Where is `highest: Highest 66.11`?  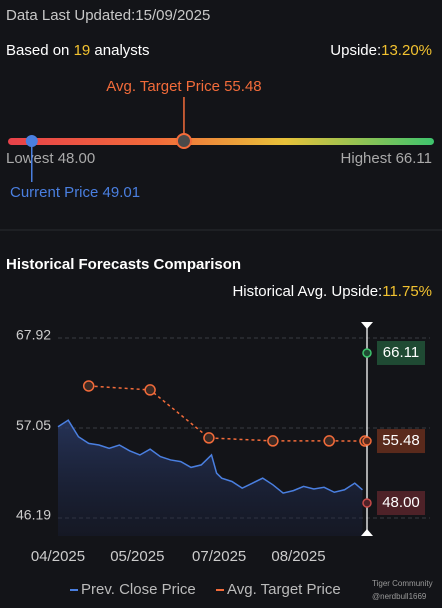
highest: Highest 66.11 is located at coordinates (386, 158).